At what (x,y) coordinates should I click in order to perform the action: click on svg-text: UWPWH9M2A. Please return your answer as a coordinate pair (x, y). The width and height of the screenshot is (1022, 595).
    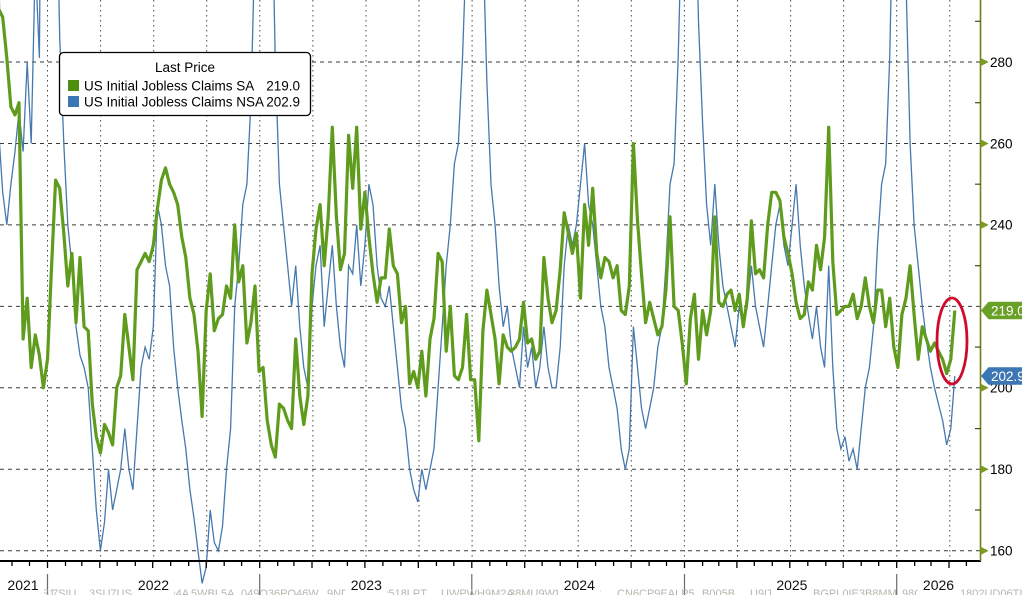
    Looking at the image, I should click on (477, 591).